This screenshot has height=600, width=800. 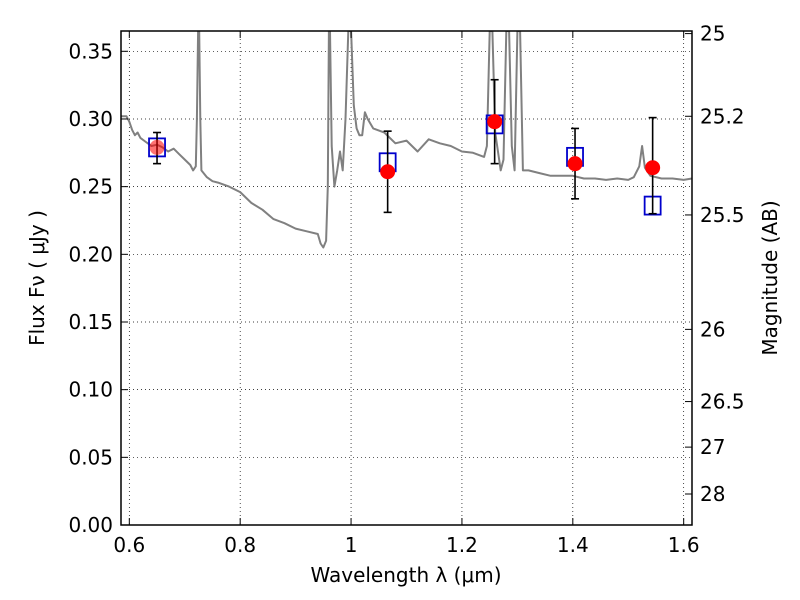 I want to click on mag-tick-label: 25.5, so click(x=722, y=215).